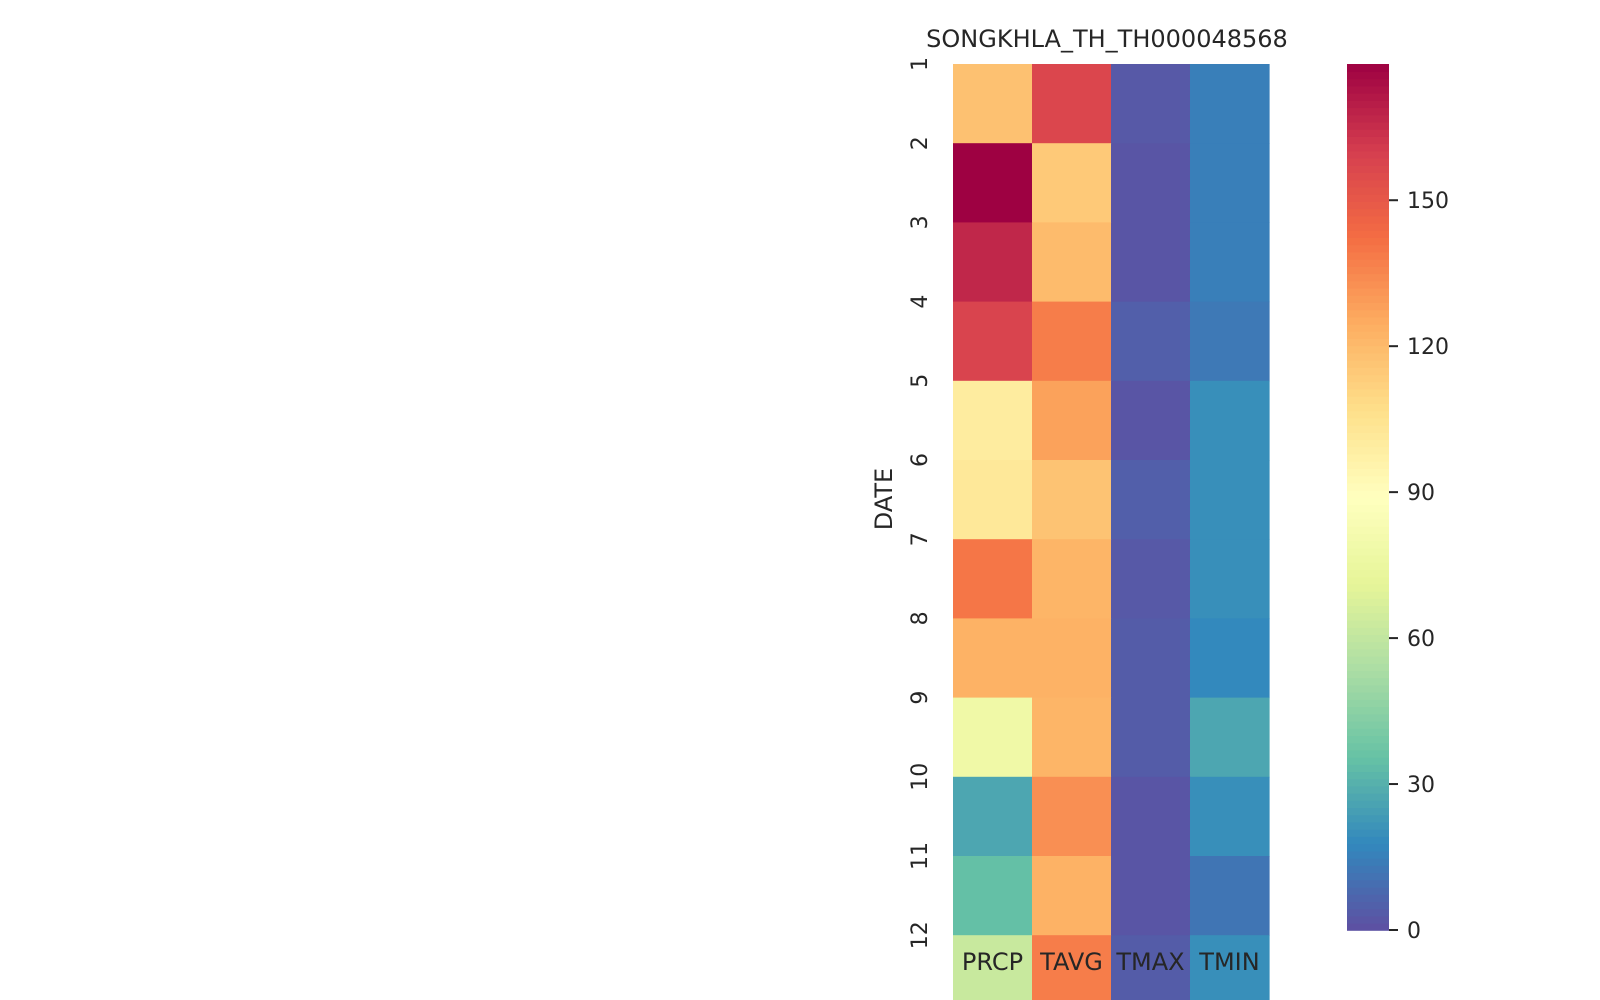 The height and width of the screenshot is (1000, 1600). I want to click on y-tick-label: 4, so click(920, 302).